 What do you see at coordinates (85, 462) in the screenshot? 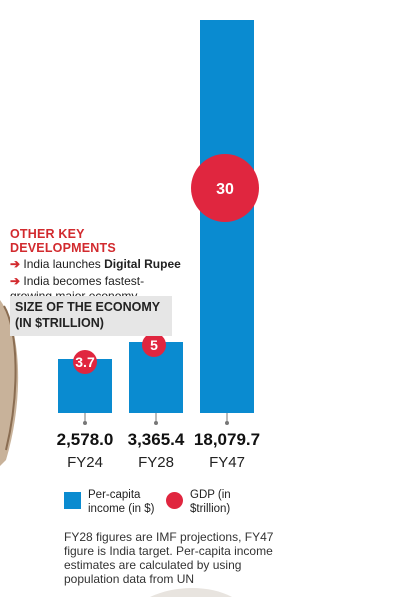
I see `category-label-fy24: FY24` at bounding box center [85, 462].